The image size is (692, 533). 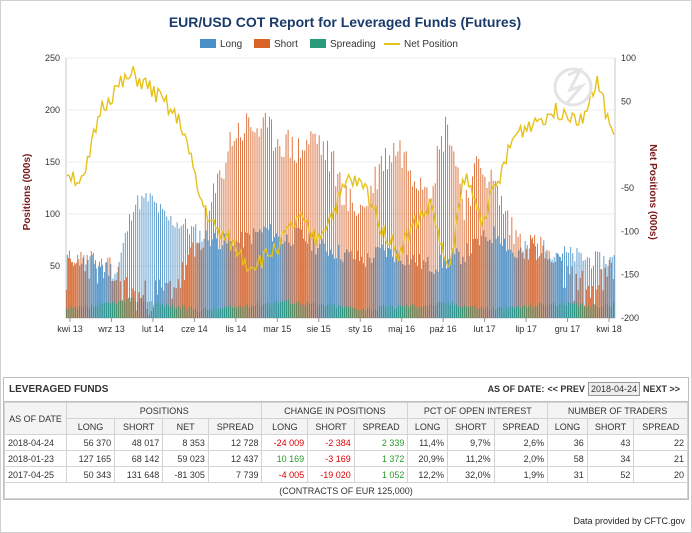 I want to click on prev-link: << PREV, so click(x=566, y=389).